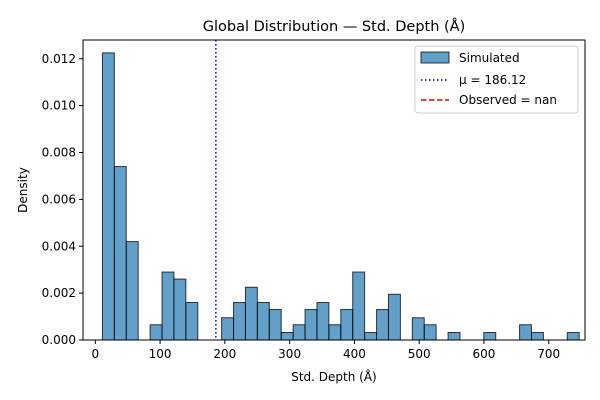 Image resolution: width=600 pixels, height=400 pixels. What do you see at coordinates (508, 100) in the screenshot?
I see `legend-label-observed: Observed = nan` at bounding box center [508, 100].